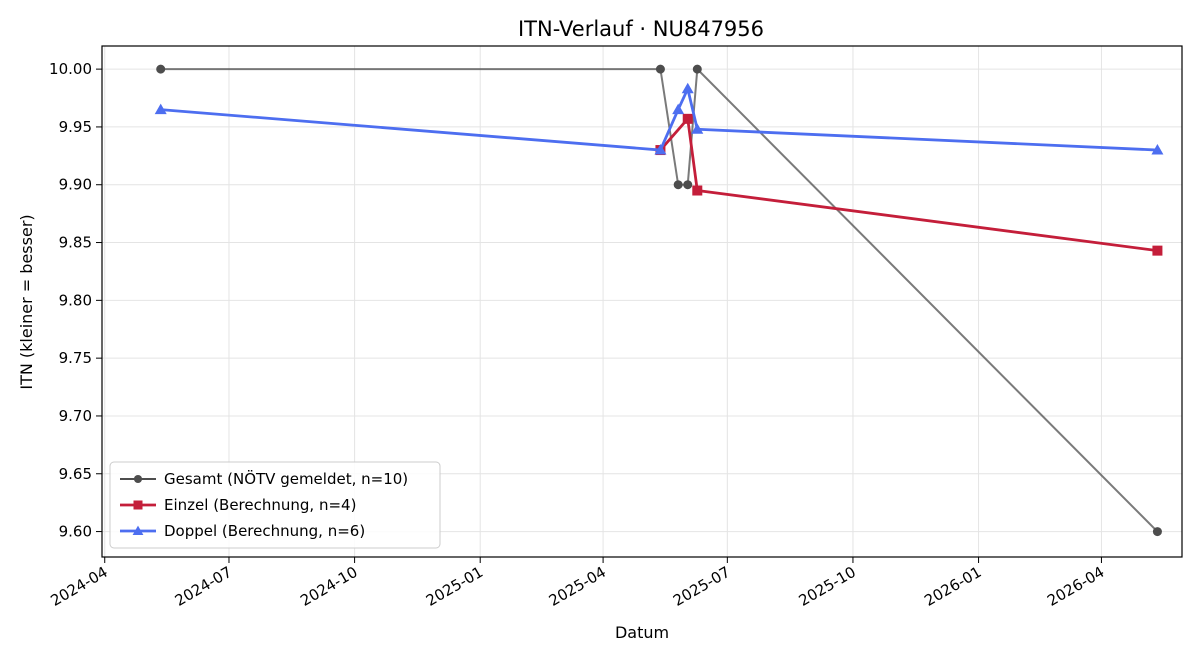 The image size is (1200, 660). What do you see at coordinates (264, 531) in the screenshot?
I see `legend-label: Doppel (Berechnung, n=6)` at bounding box center [264, 531].